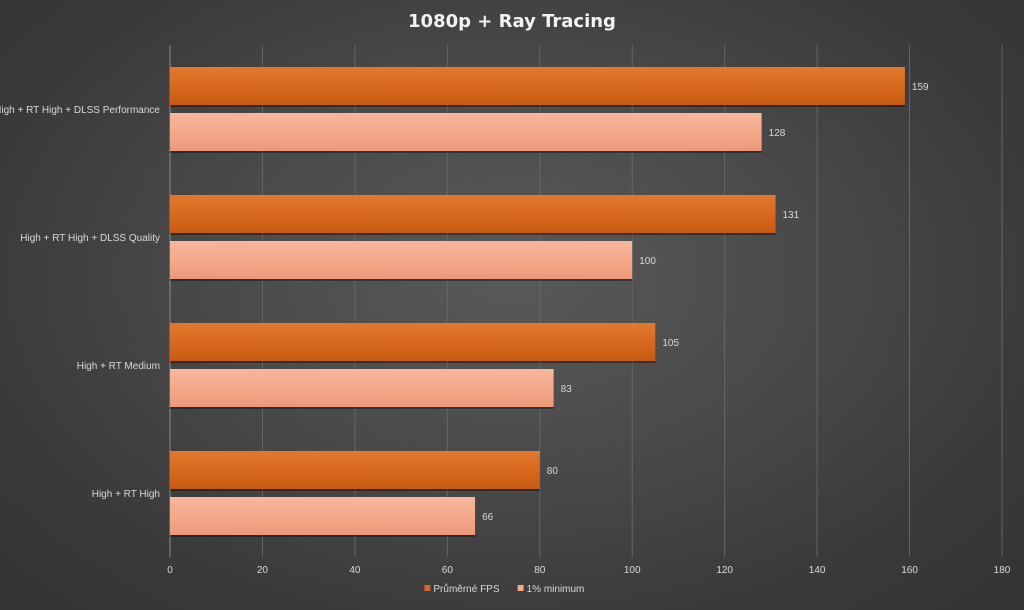 The image size is (1024, 610). What do you see at coordinates (553, 471) in the screenshot?
I see `data-label: 80` at bounding box center [553, 471].